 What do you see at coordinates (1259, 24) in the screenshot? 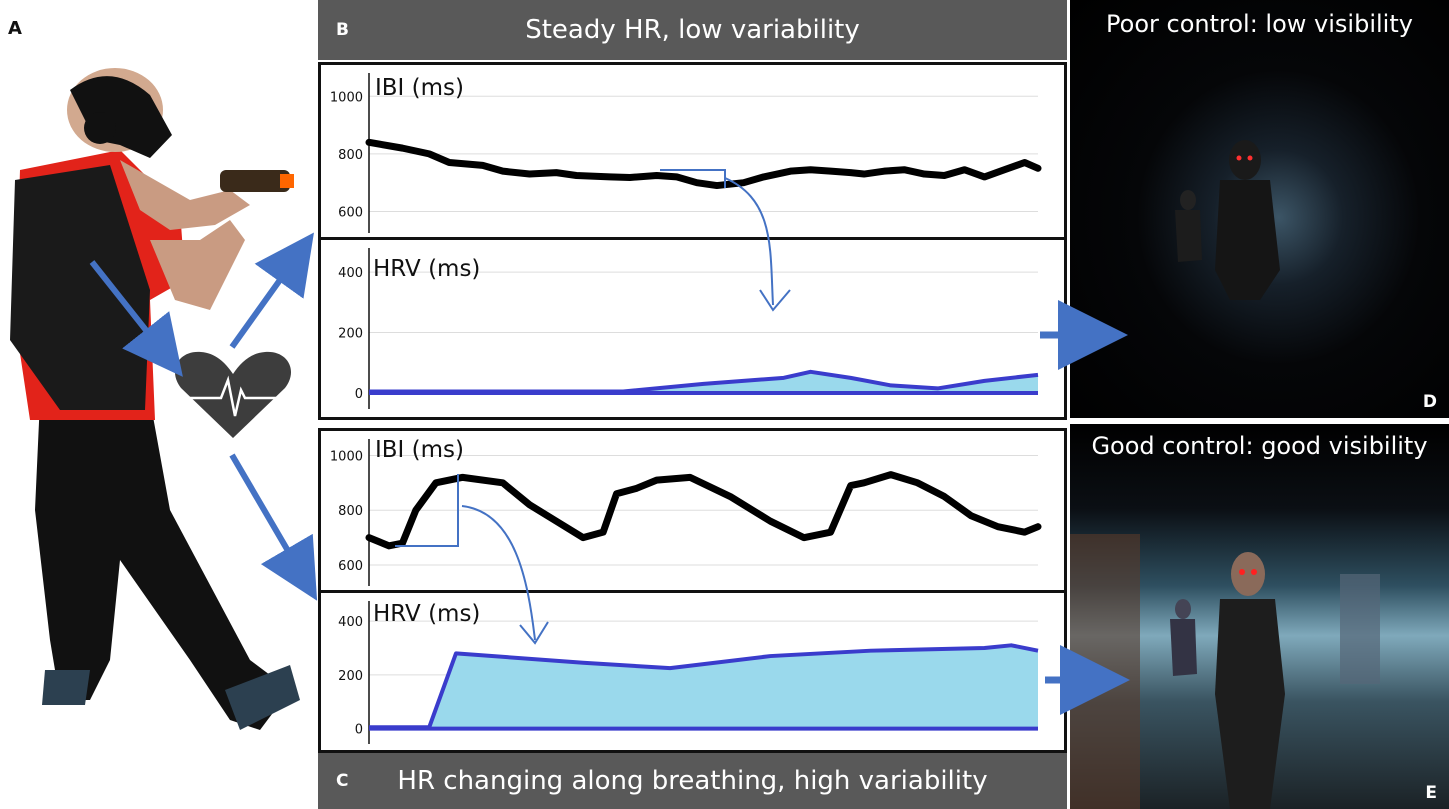
I see `scene-d-title: Poor control: low visibility` at bounding box center [1259, 24].